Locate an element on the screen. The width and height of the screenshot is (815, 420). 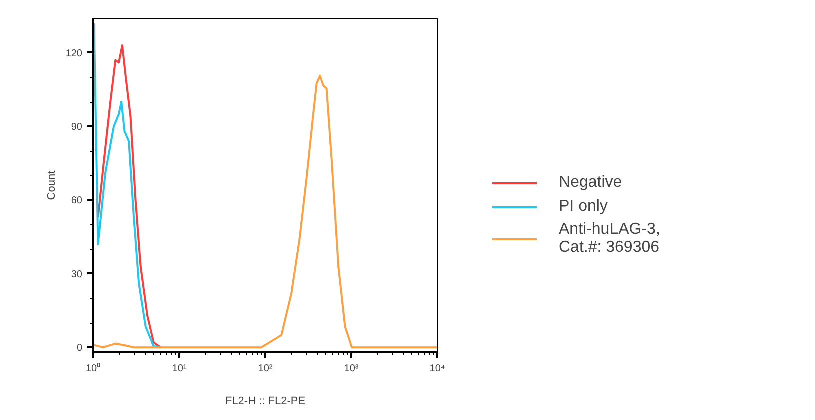
x-tick-label: 10⁰ is located at coordinates (94, 368).